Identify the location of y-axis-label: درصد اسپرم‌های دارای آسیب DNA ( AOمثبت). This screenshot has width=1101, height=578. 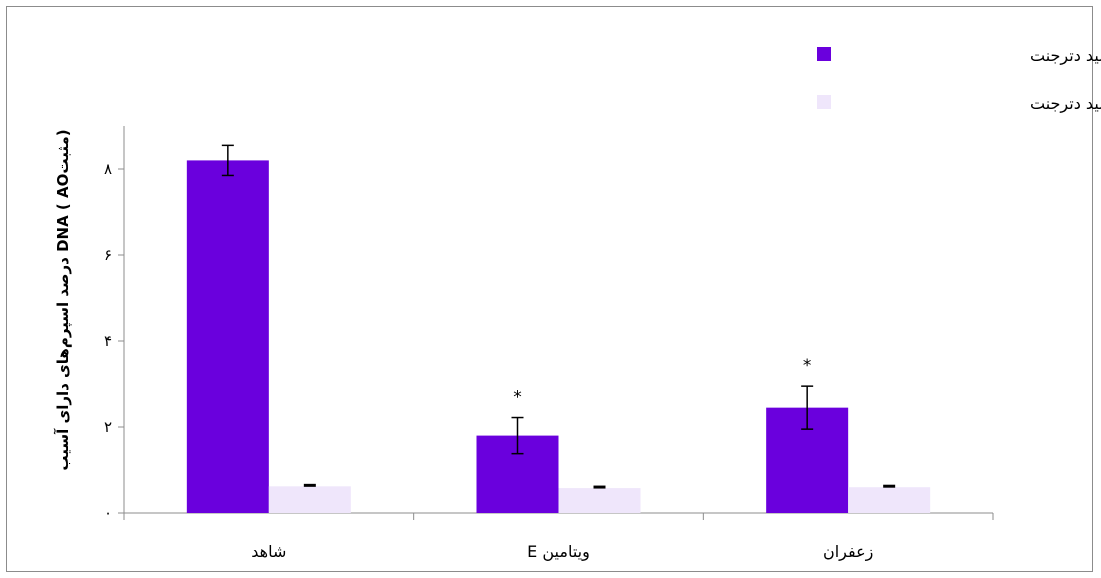
(63, 299).